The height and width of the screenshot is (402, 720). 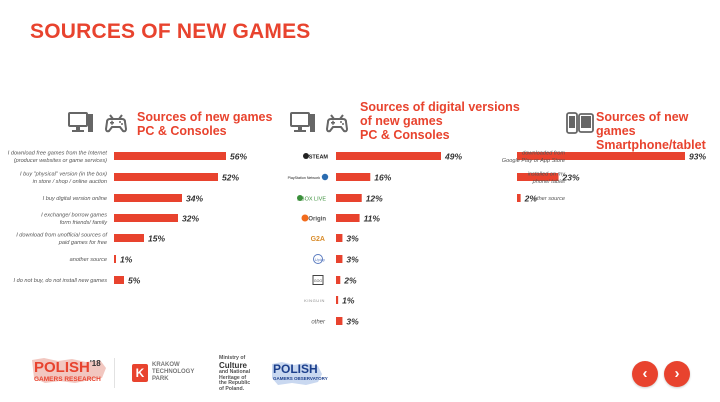 What do you see at coordinates (318, 323) in the screenshot?
I see `category-label: other` at bounding box center [318, 323].